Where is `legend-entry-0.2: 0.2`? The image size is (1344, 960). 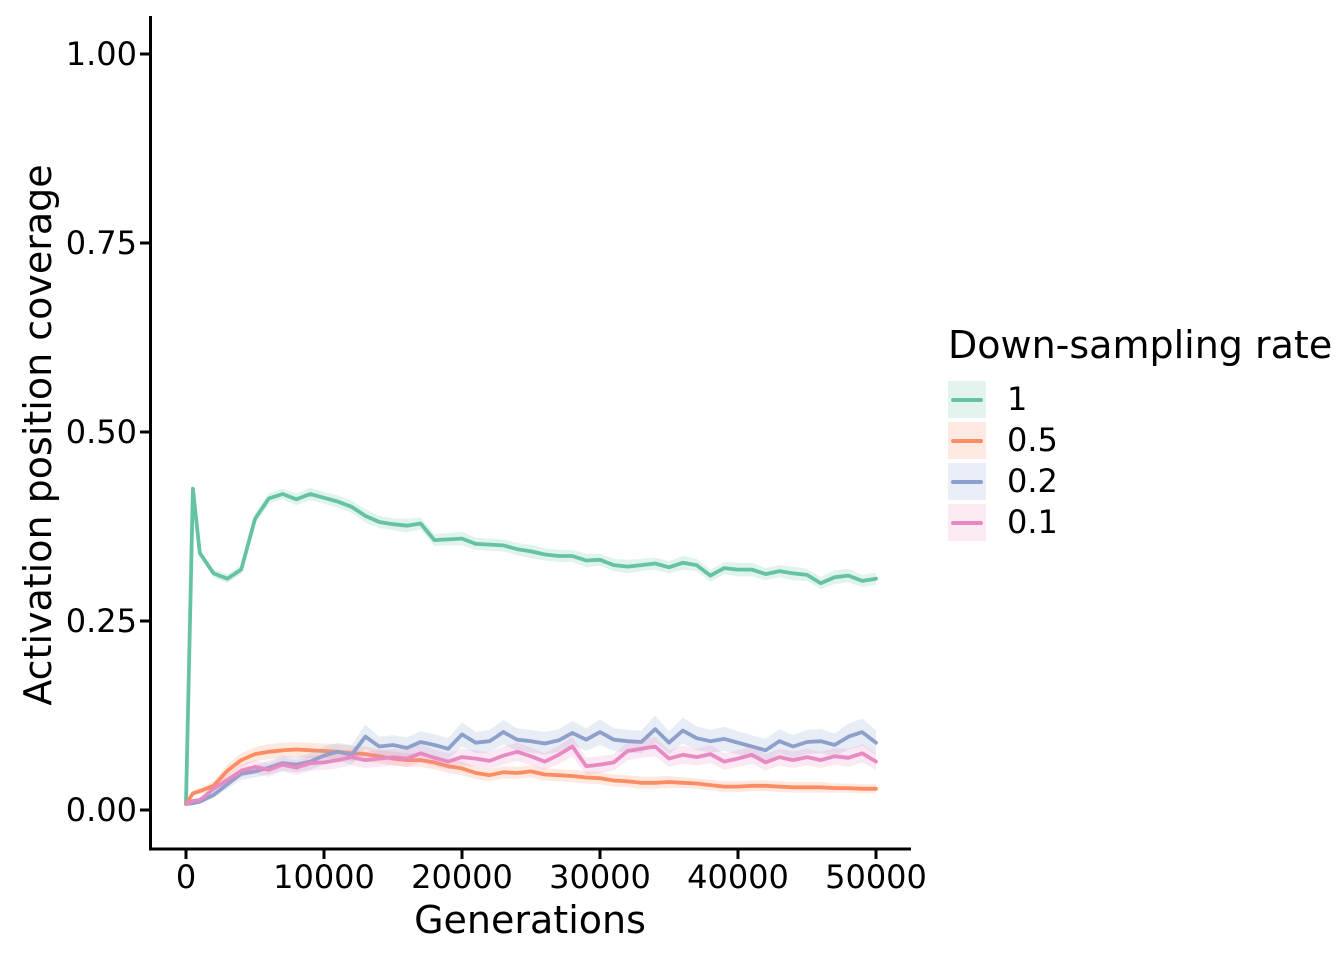 legend-entry-0.2: 0.2 is located at coordinates (1140, 481).